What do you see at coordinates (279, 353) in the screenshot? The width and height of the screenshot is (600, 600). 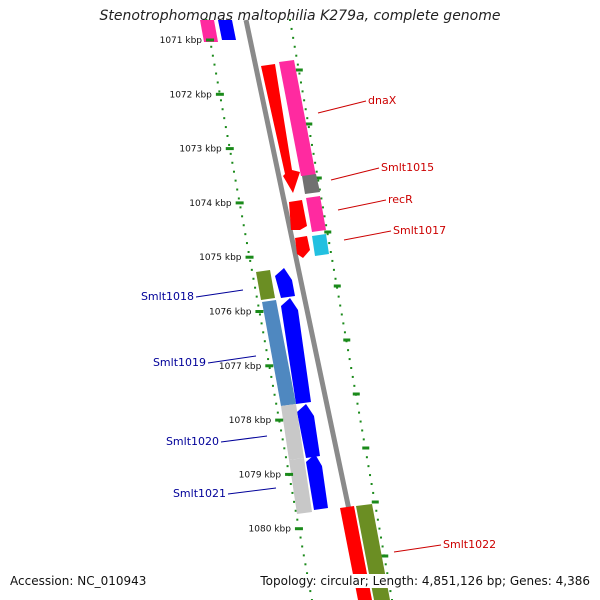 I see `feature-Smlt1019-cog` at bounding box center [279, 353].